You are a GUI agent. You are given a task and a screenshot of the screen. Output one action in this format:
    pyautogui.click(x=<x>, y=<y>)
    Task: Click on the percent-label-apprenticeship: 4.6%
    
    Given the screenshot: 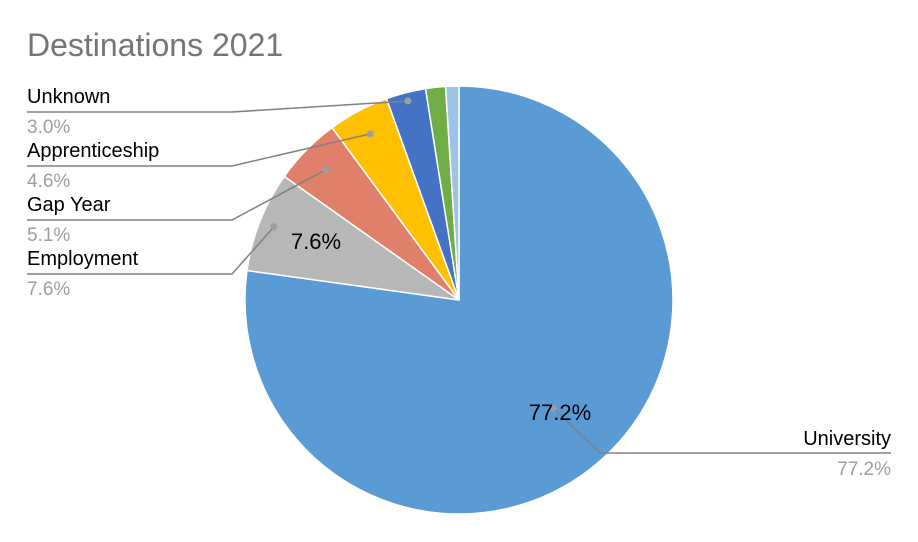 What is the action you would take?
    pyautogui.click(x=48, y=181)
    